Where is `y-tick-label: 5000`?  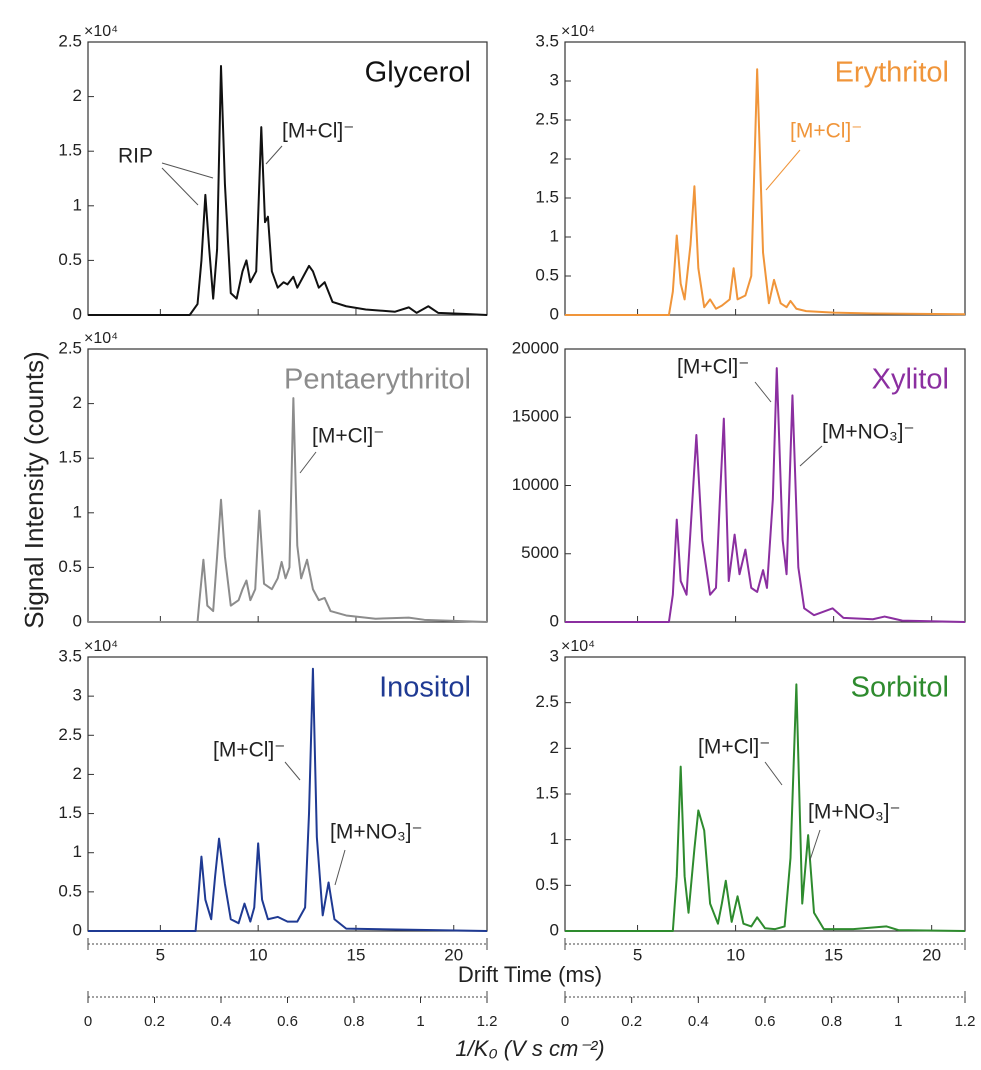 y-tick-label: 5000 is located at coordinates (540, 552).